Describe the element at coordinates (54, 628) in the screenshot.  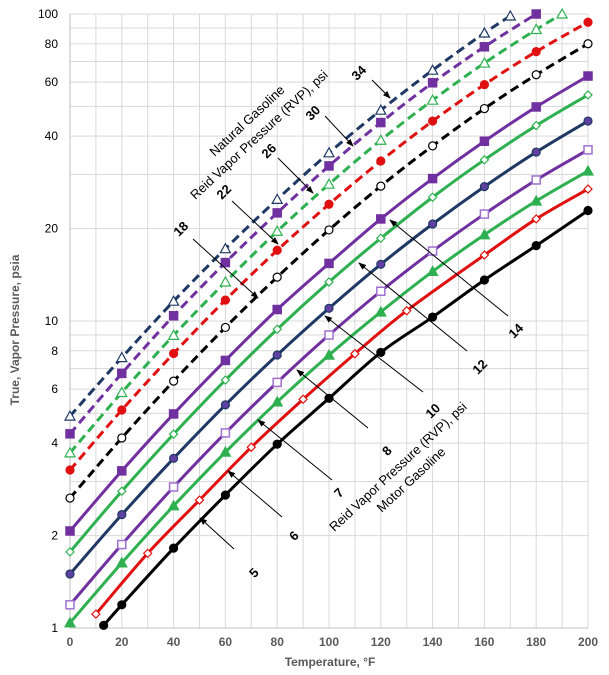
I see `y-tick-label: 1` at that location.